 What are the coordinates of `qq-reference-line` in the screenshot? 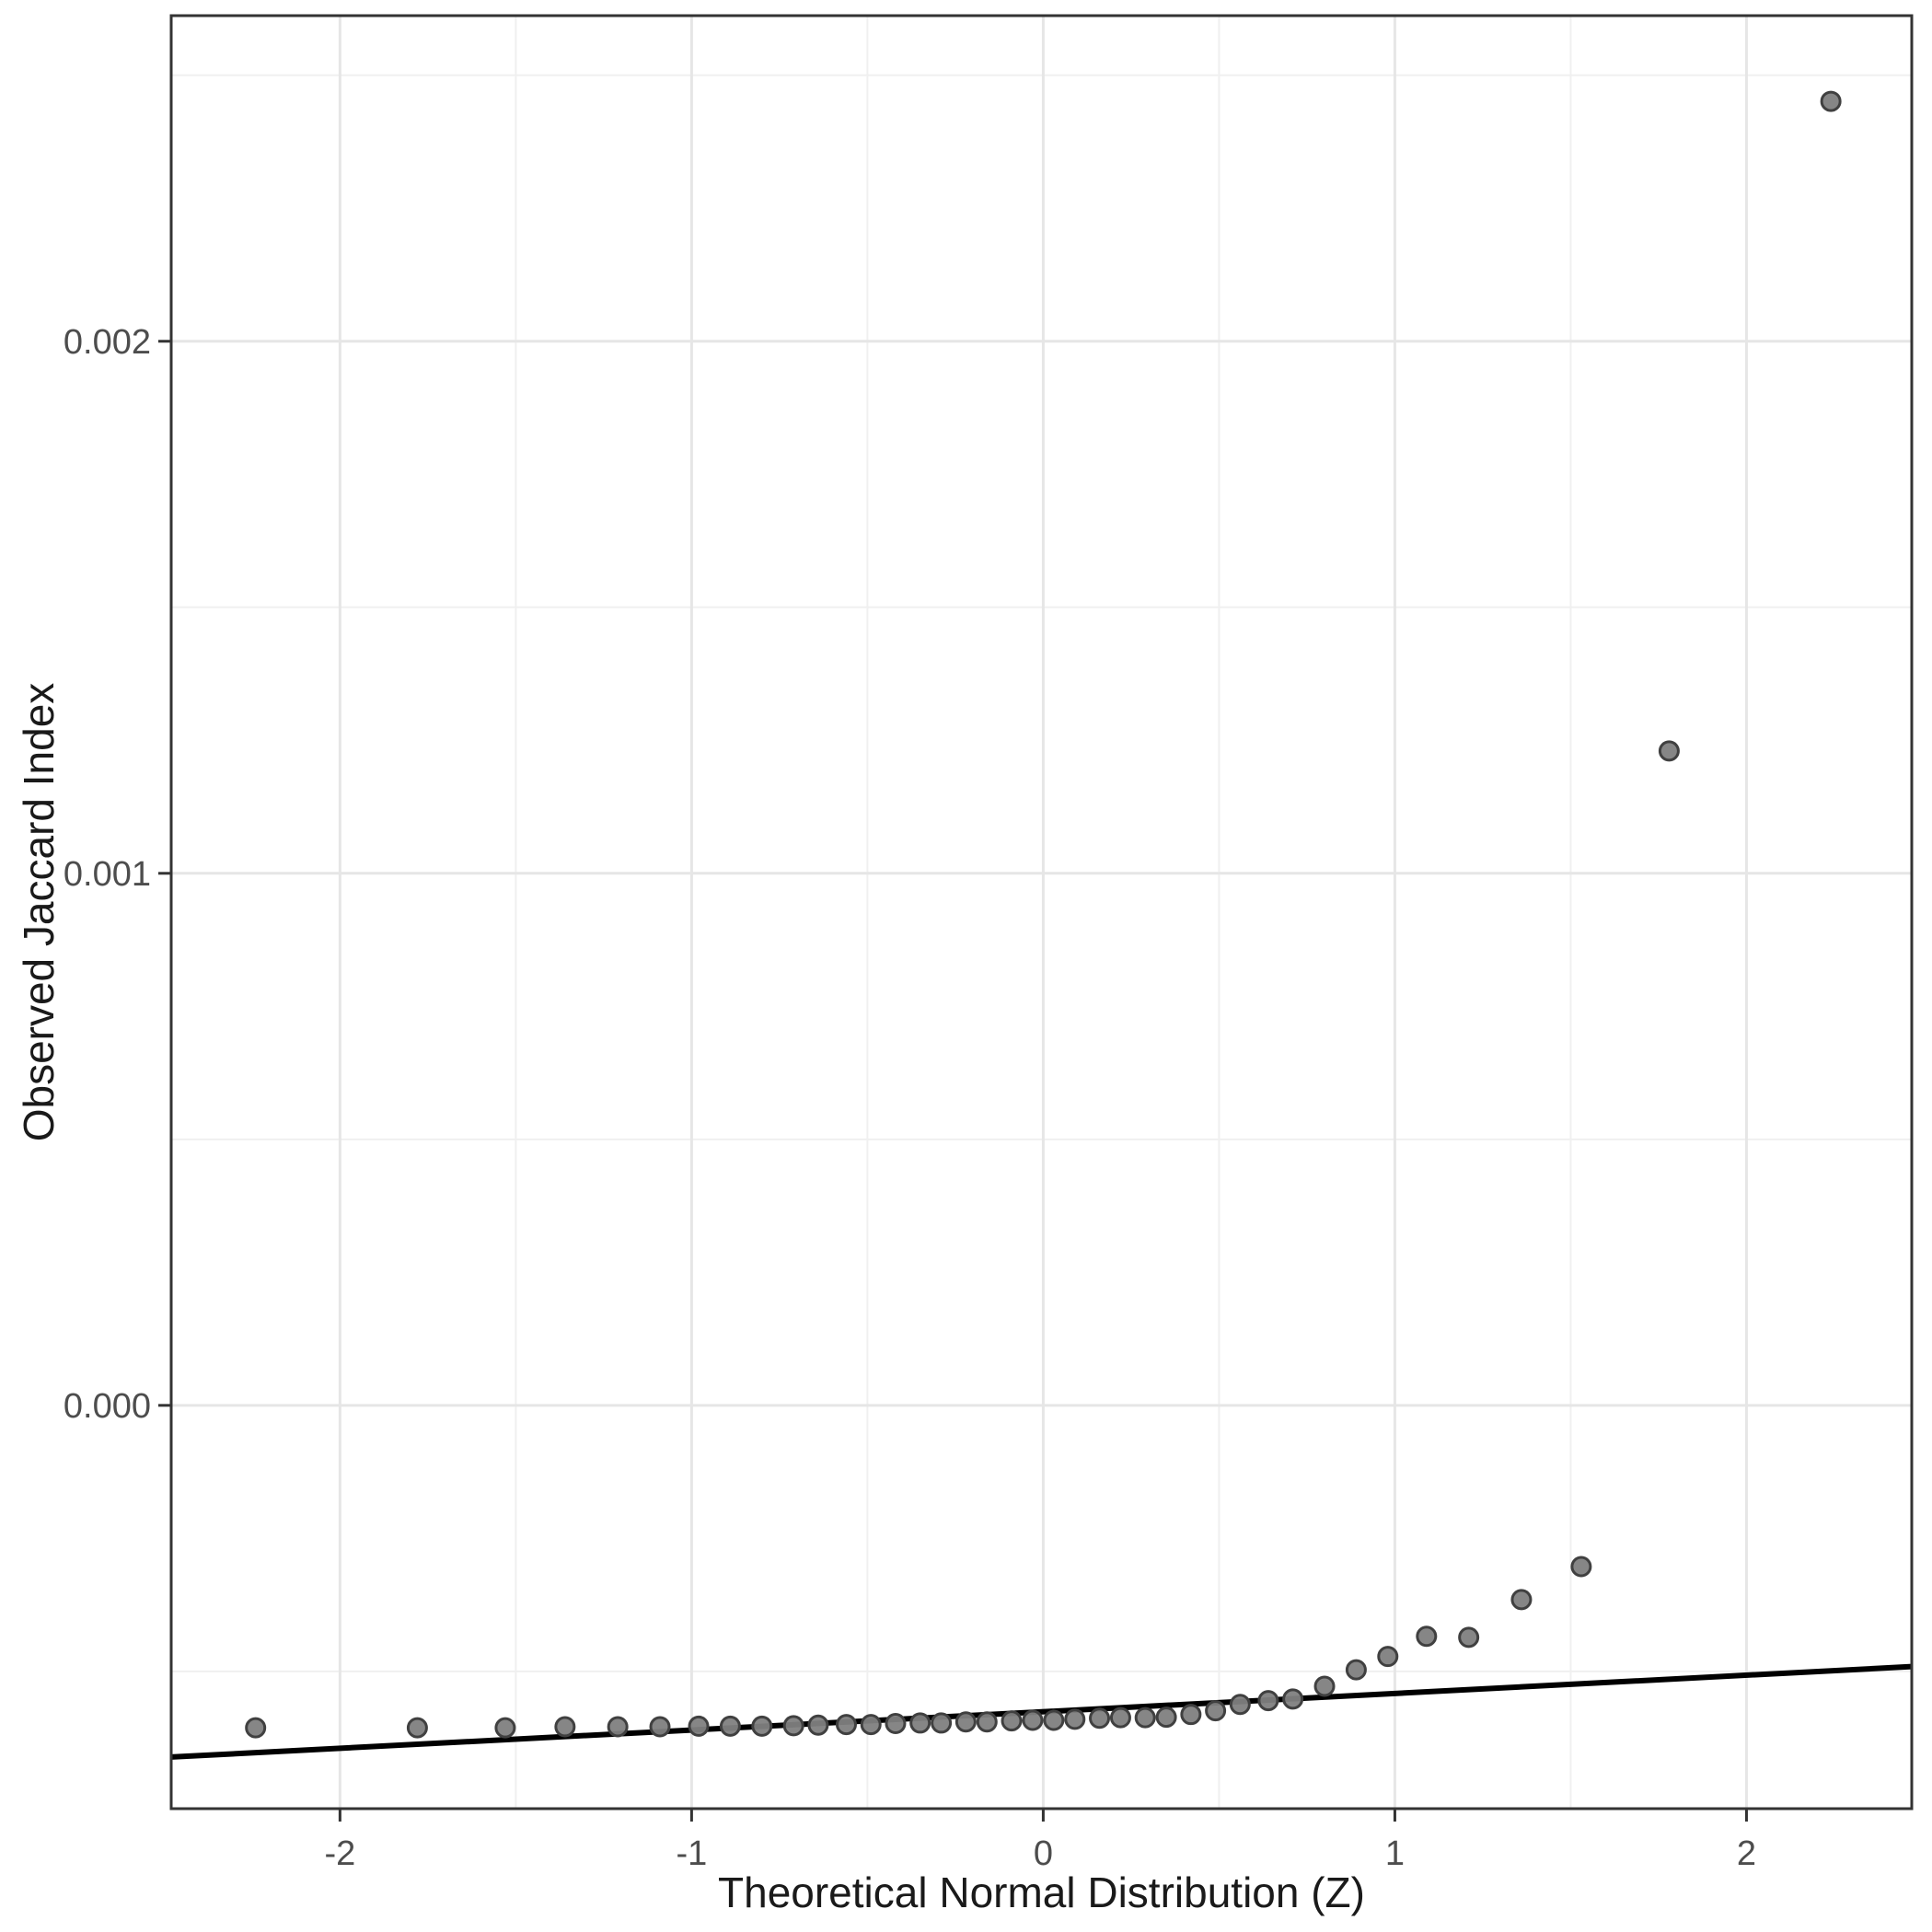 It's located at (1041, 1712).